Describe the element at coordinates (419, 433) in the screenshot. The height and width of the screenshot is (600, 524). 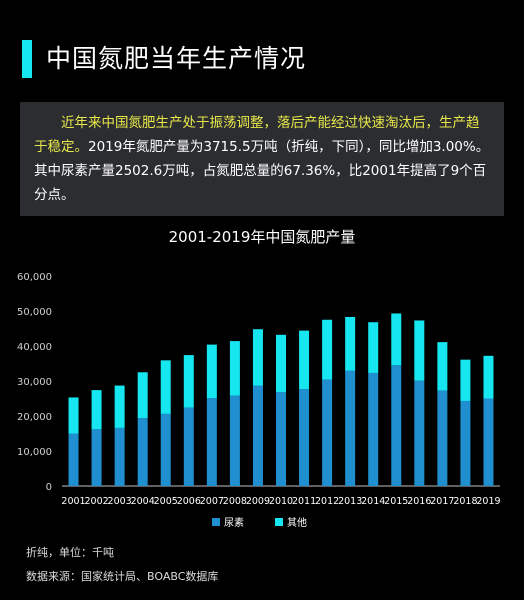
I see `bar-urea-2016` at that location.